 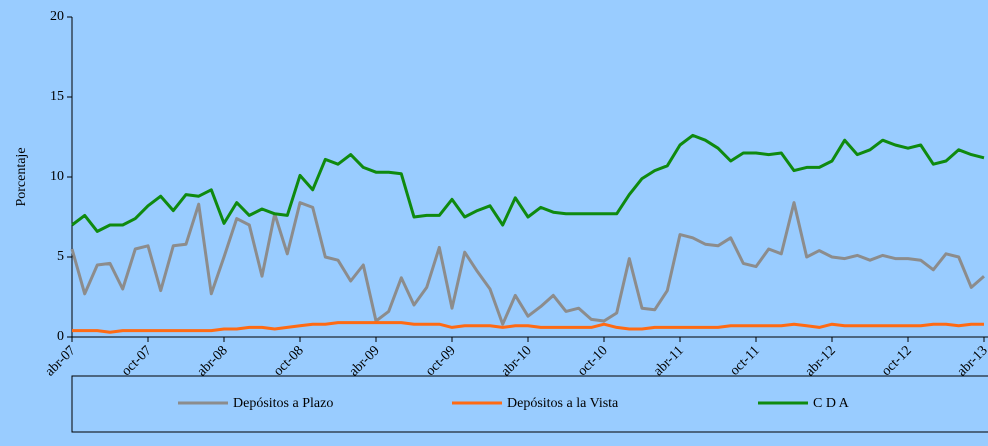 What do you see at coordinates (21, 176) in the screenshot?
I see `y-axis-label: Porcentaje` at bounding box center [21, 176].